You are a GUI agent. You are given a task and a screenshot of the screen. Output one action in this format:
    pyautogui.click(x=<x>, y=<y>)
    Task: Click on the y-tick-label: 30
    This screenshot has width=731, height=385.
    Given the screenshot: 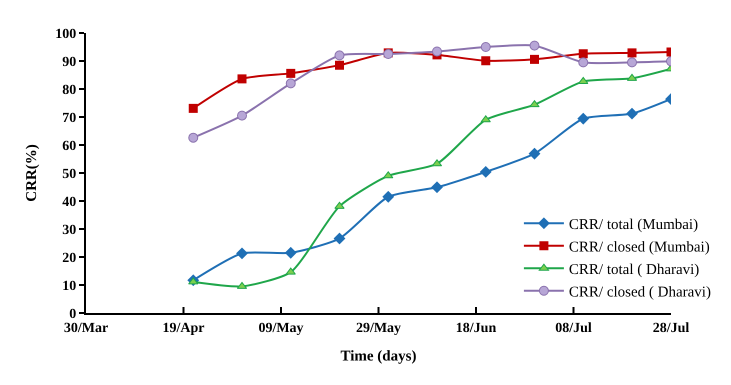 What is the action you would take?
    pyautogui.click(x=69, y=230)
    